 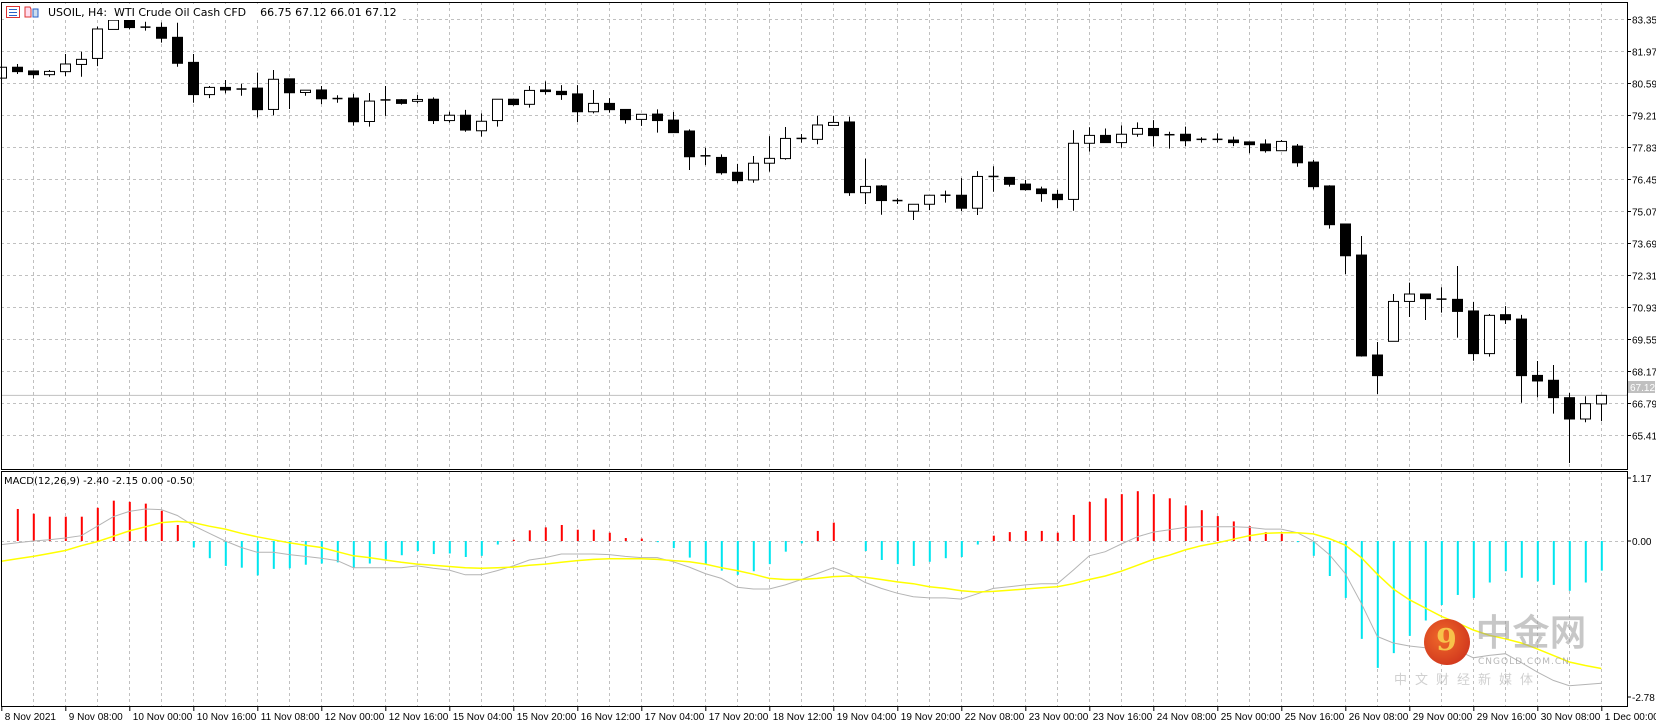 What do you see at coordinates (1644, 373) in the screenshot?
I see `price-tick-label: 68.17` at bounding box center [1644, 373].